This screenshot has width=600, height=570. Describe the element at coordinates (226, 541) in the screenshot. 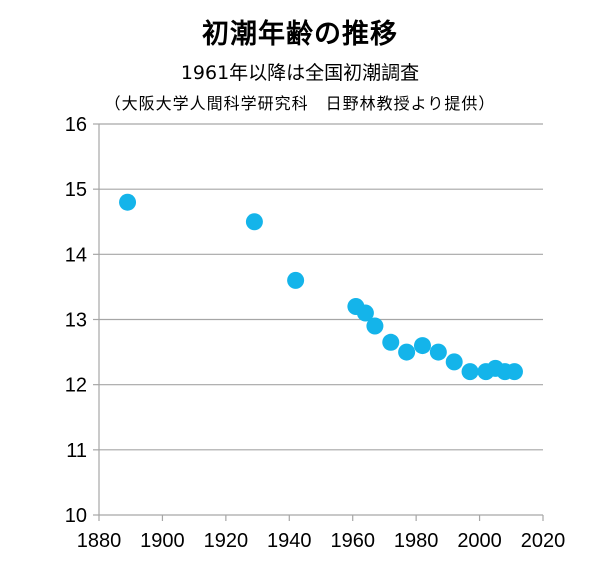

I see `x-tick-label: 1920` at that location.